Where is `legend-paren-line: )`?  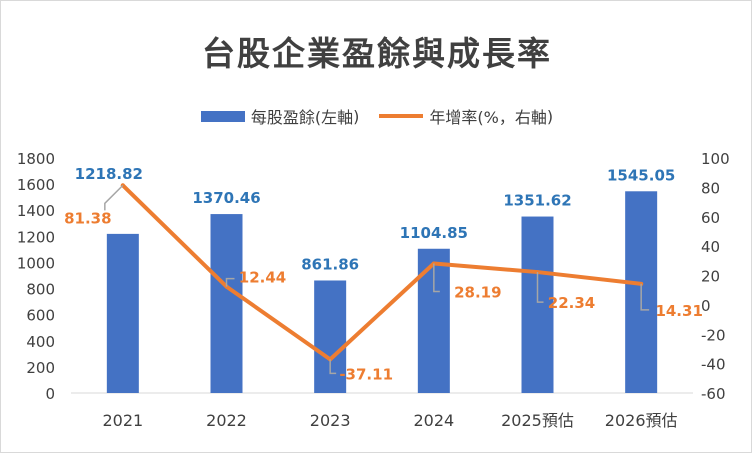 legend-paren-line: ) is located at coordinates (550, 116).